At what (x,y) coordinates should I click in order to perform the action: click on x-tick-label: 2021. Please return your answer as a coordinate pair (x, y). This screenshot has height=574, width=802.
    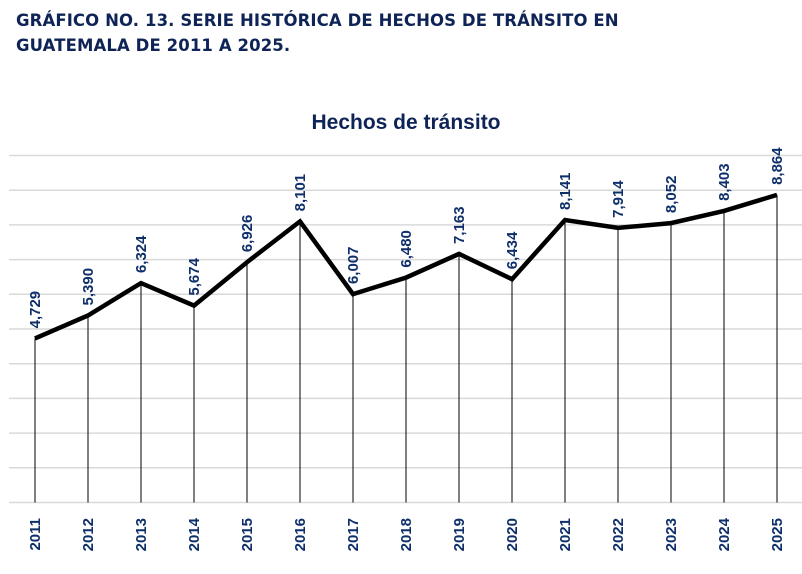
    Looking at the image, I should click on (565, 534).